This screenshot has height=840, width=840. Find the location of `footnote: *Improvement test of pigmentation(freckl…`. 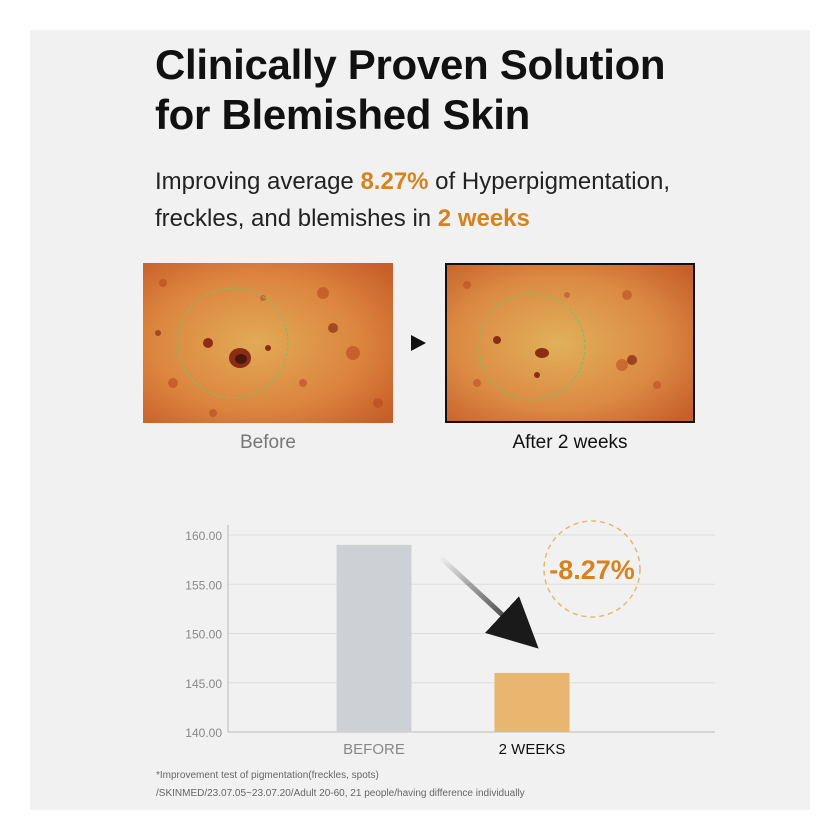

footnote: *Improvement test of pigmentation(freckl… is located at coordinates (340, 785).